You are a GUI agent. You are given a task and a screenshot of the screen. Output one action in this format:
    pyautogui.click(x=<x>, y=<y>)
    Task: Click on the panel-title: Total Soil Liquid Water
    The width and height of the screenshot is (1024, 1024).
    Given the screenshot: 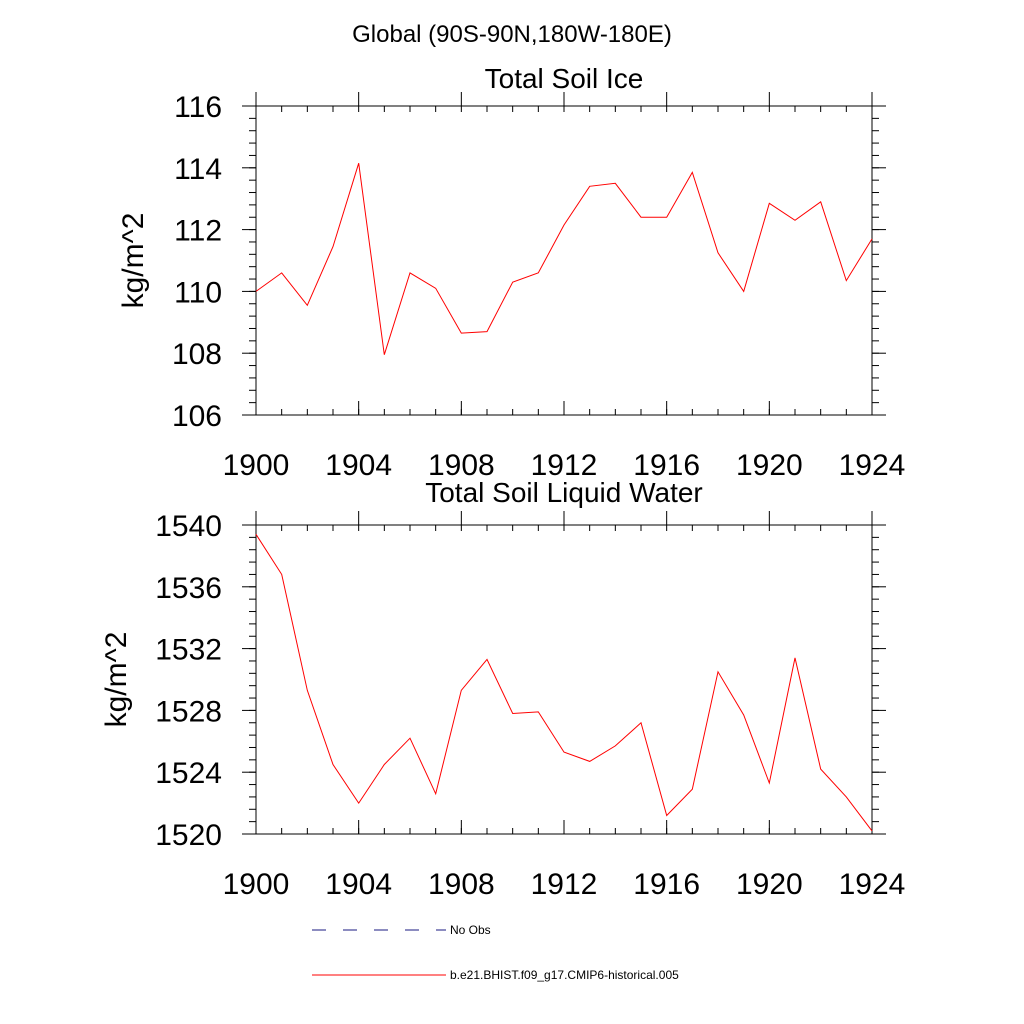 What is the action you would take?
    pyautogui.click(x=564, y=492)
    